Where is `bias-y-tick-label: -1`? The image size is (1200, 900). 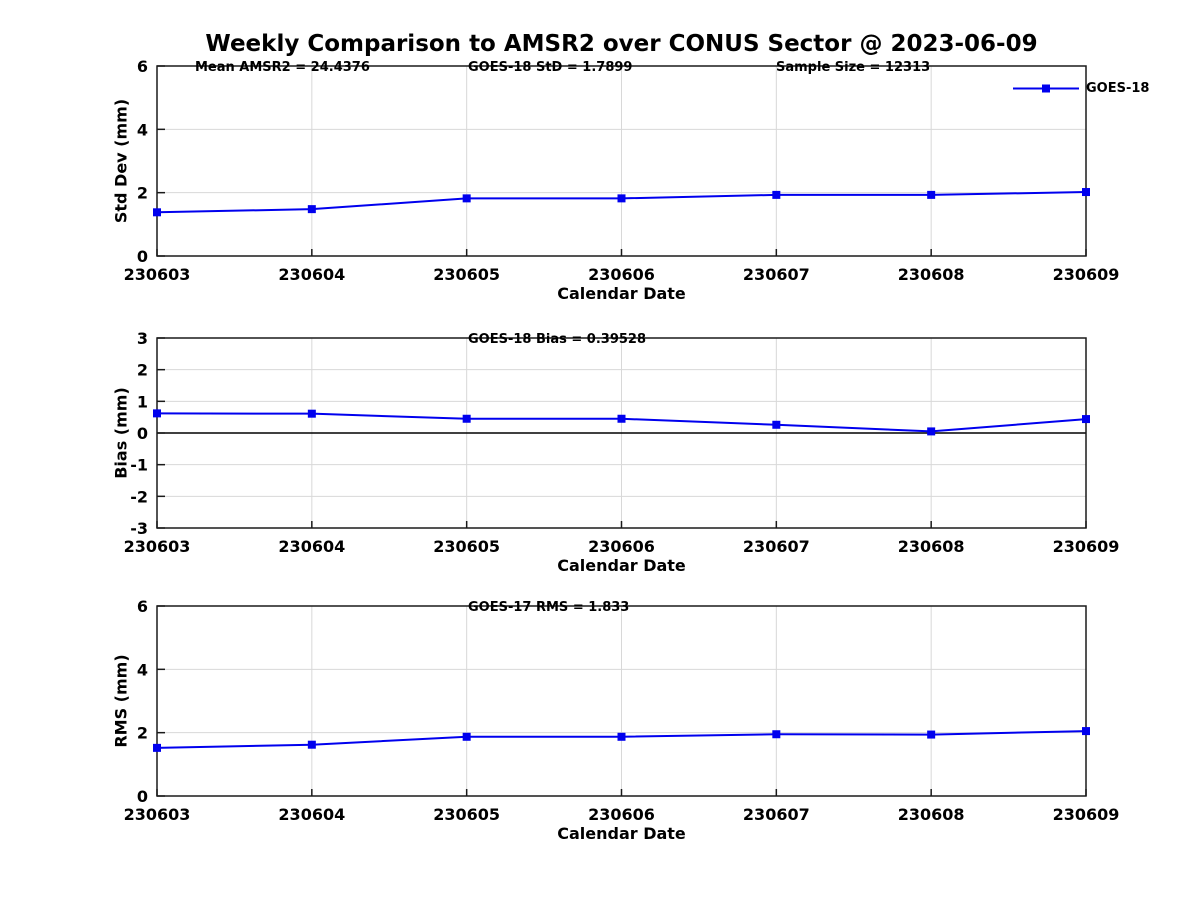
bias-y-tick-label: -1 is located at coordinates (139, 465).